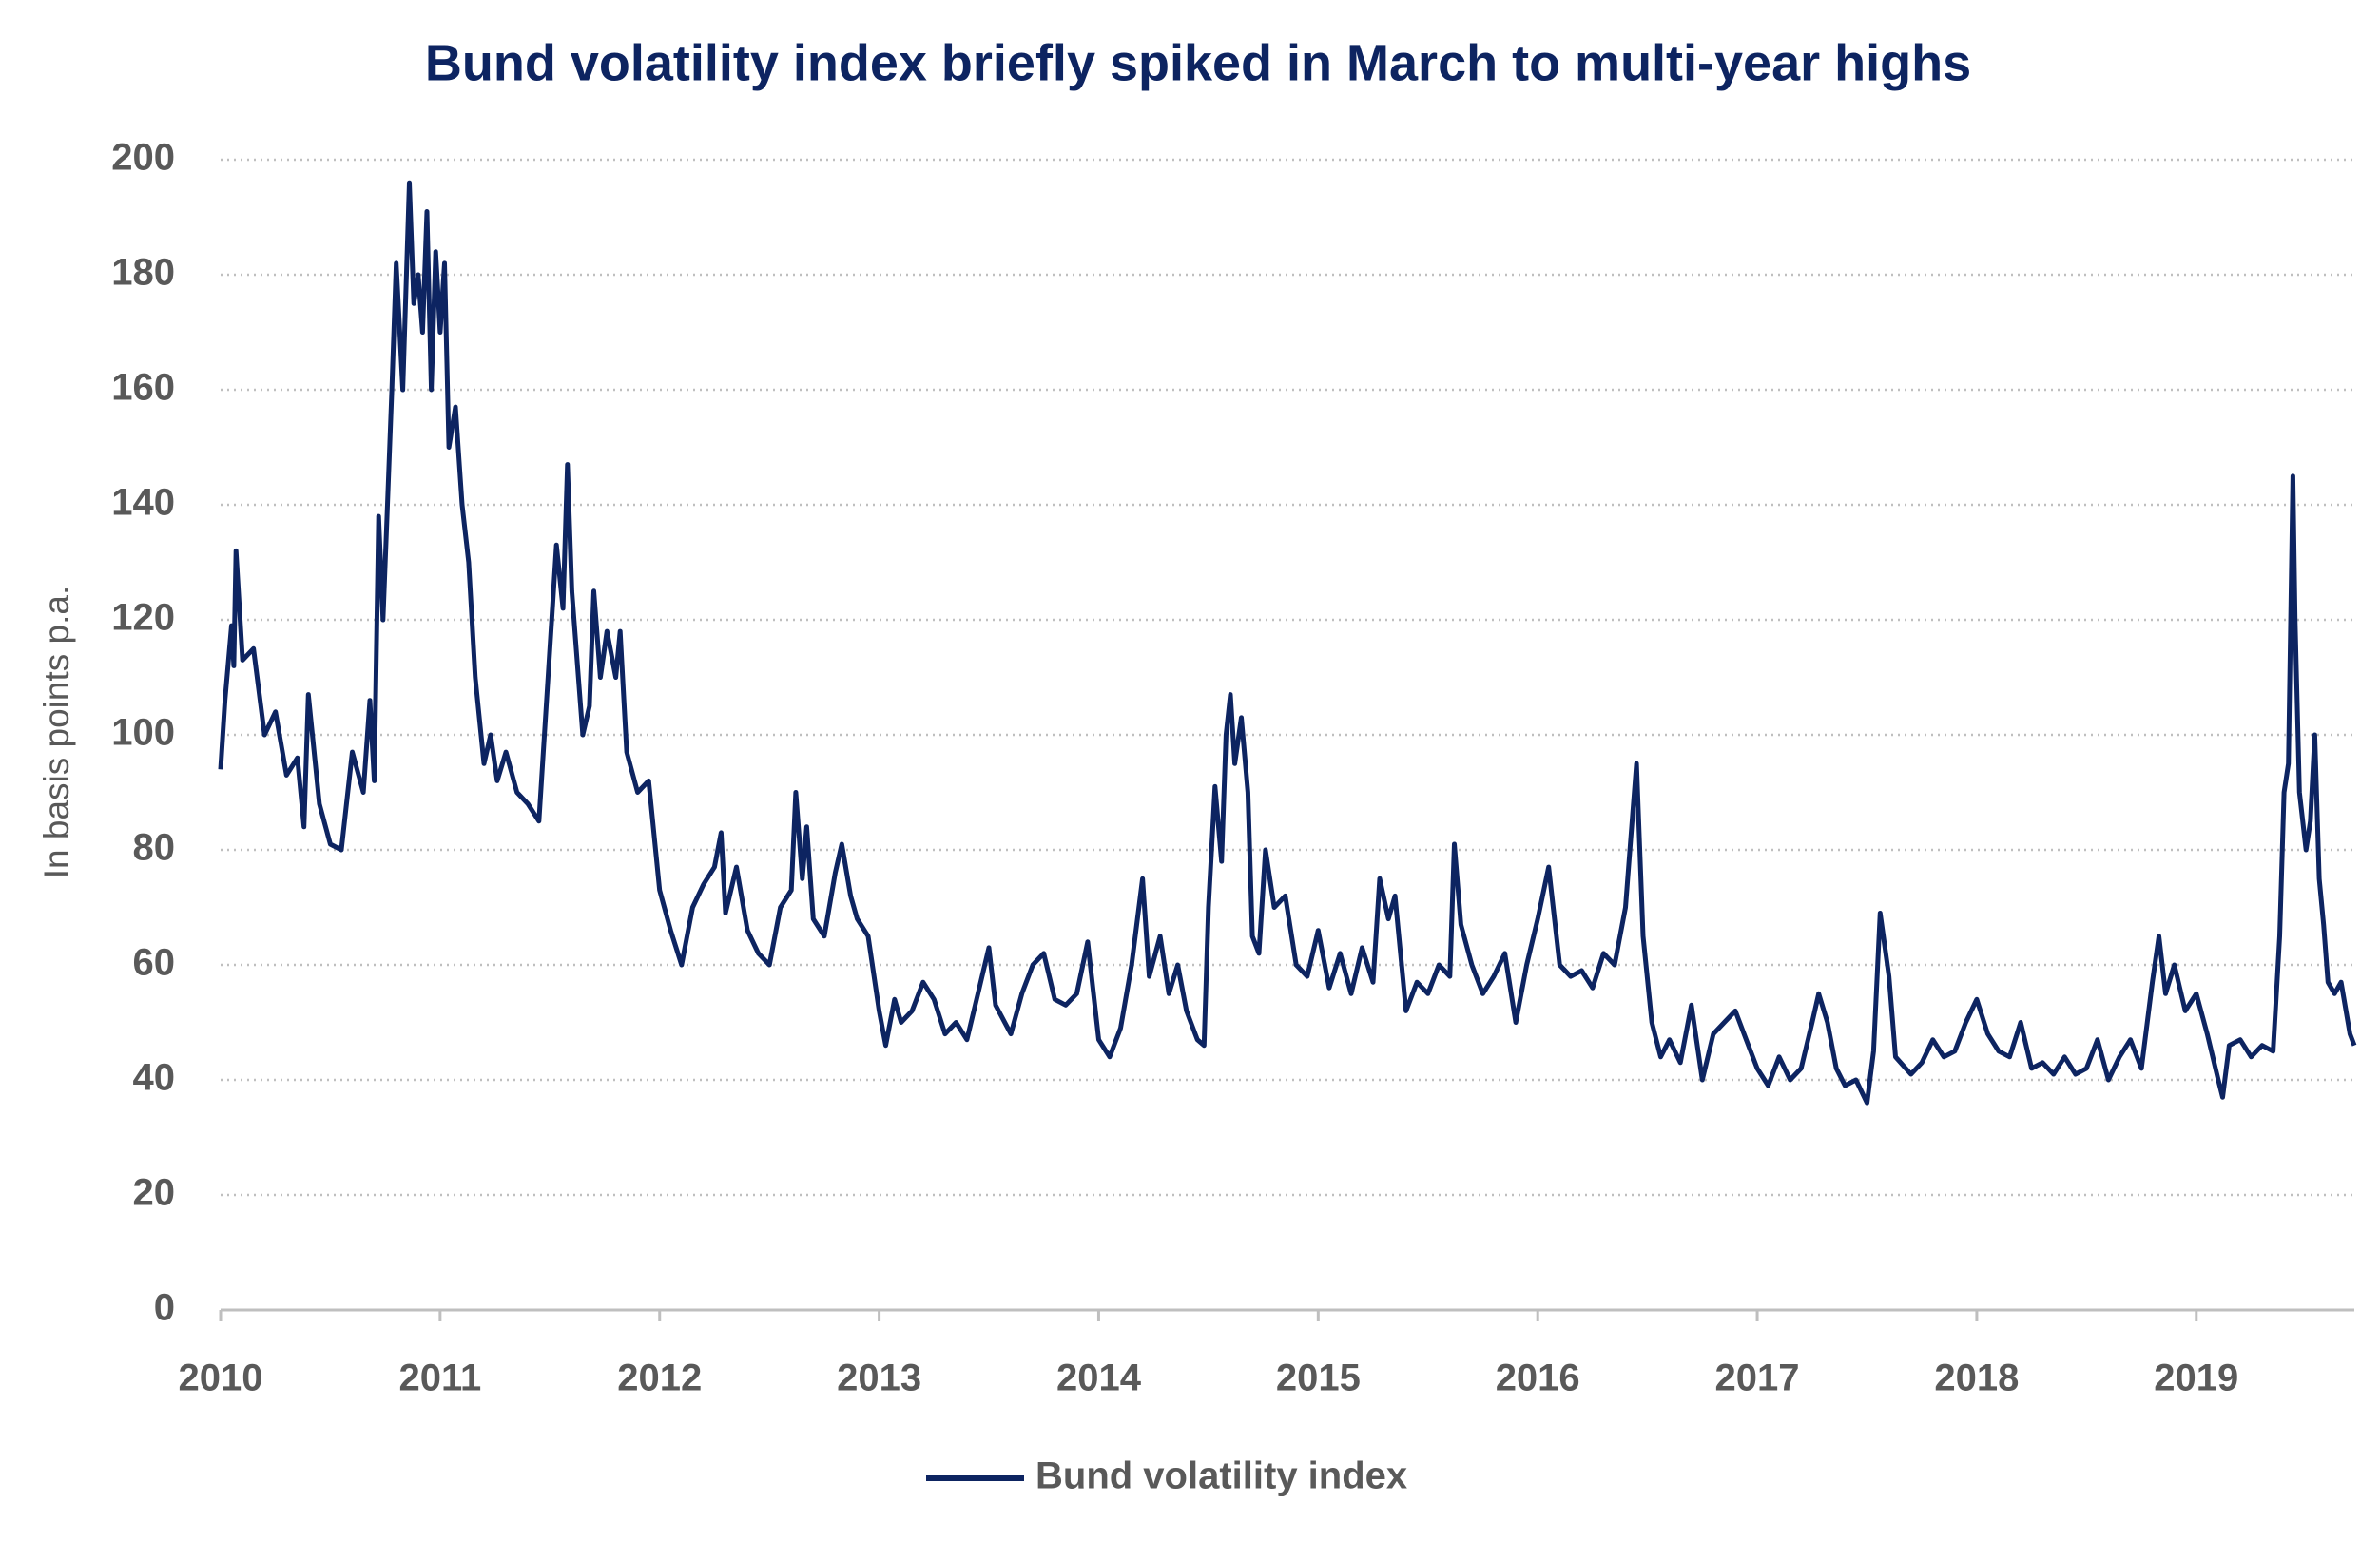 This screenshot has height=1541, width=2380. Describe the element at coordinates (154, 1078) in the screenshot. I see `y-tick-label: 40` at that location.